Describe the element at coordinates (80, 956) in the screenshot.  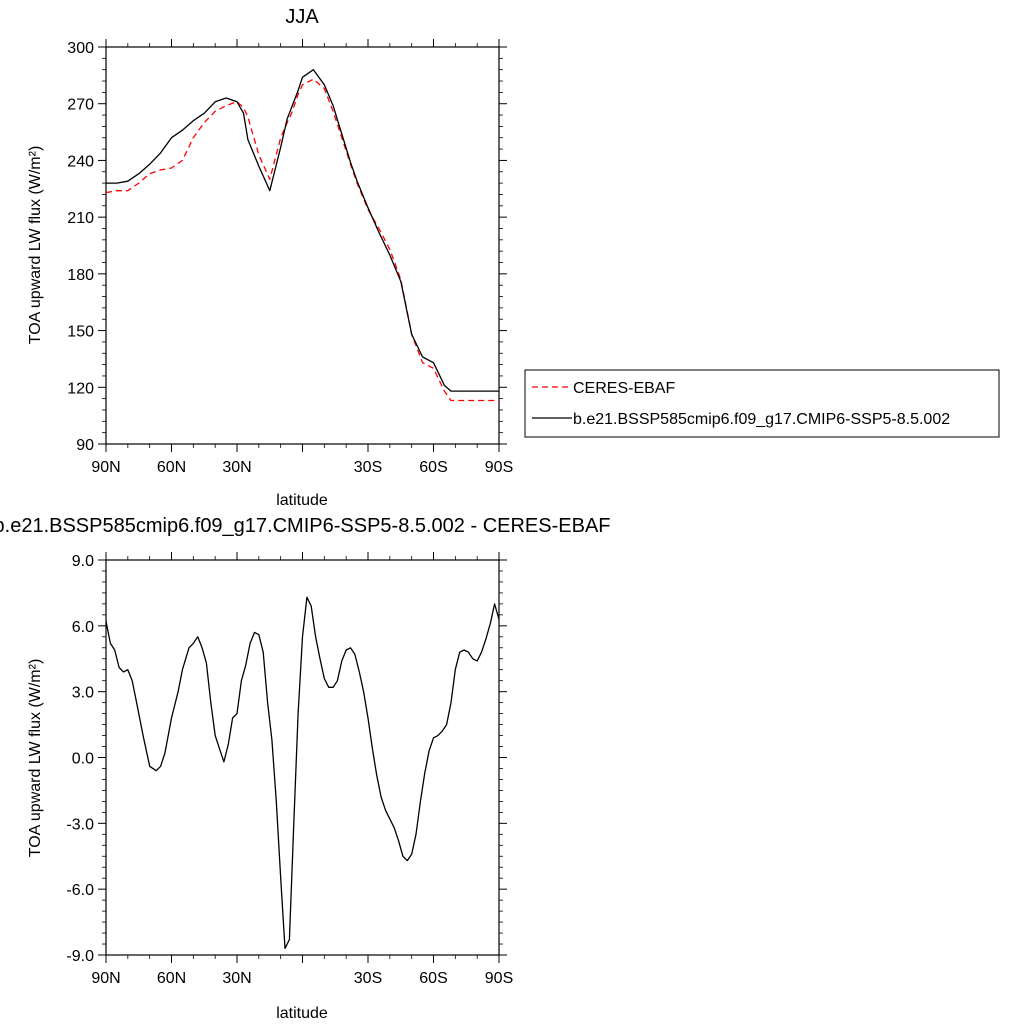
I see `y-tick-label: -9.0` at that location.